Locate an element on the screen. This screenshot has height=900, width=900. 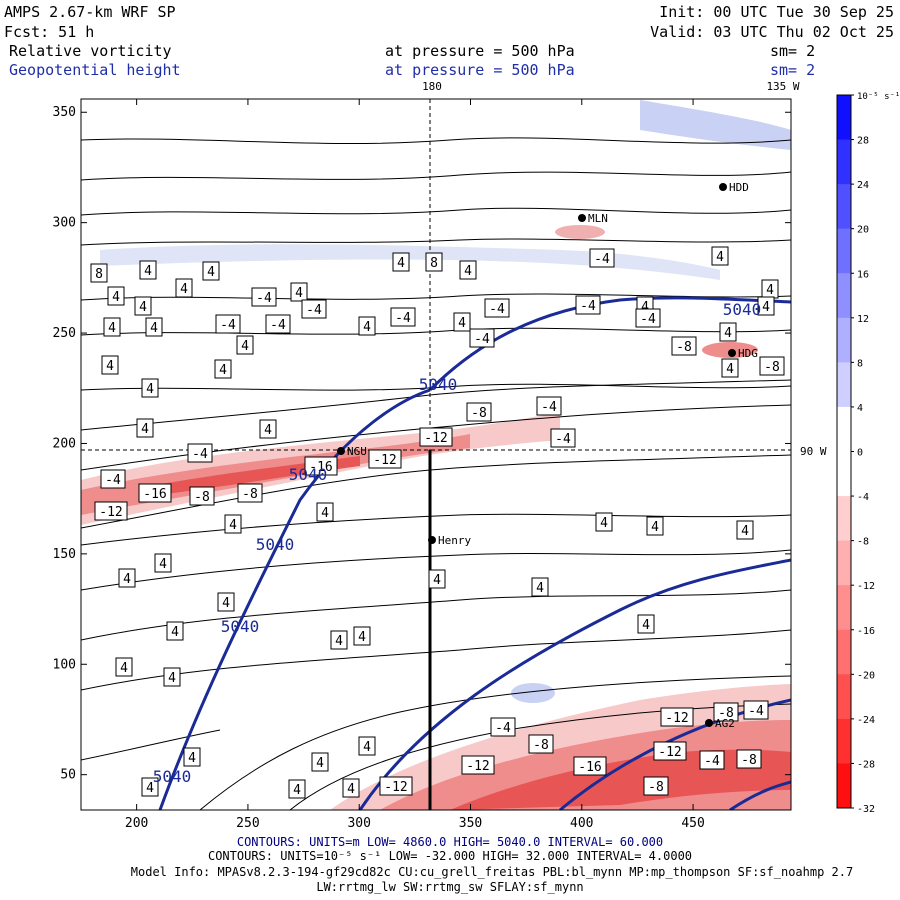
station-marker: HDD is located at coordinates (734, 187).